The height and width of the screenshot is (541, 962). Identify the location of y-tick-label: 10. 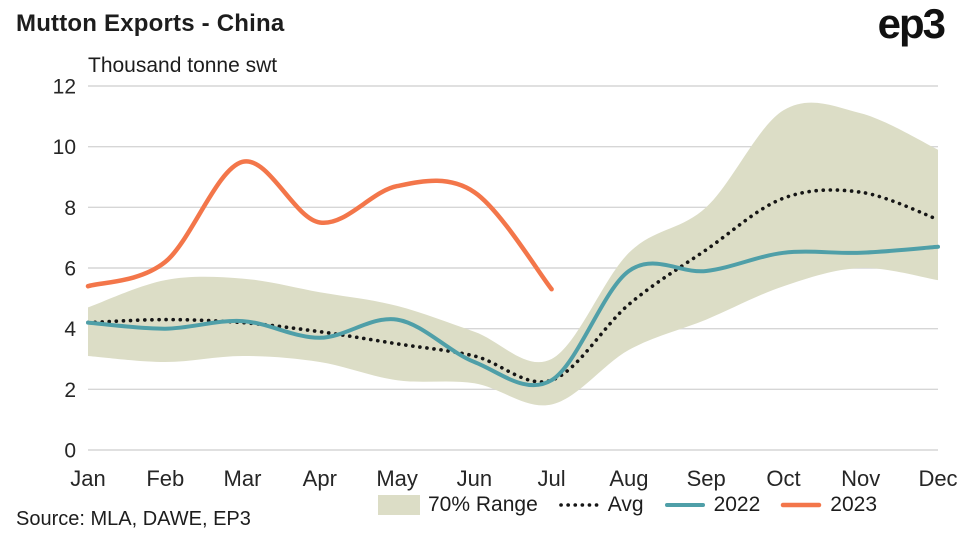
(64, 147).